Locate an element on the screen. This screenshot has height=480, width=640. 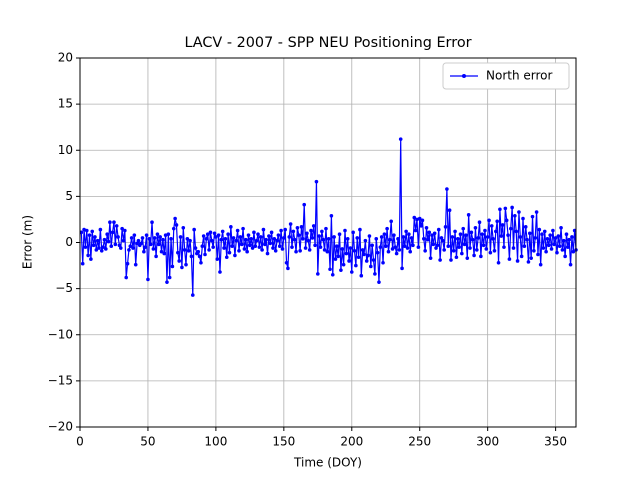
y-tick-label: −5 is located at coordinates (64, 288).